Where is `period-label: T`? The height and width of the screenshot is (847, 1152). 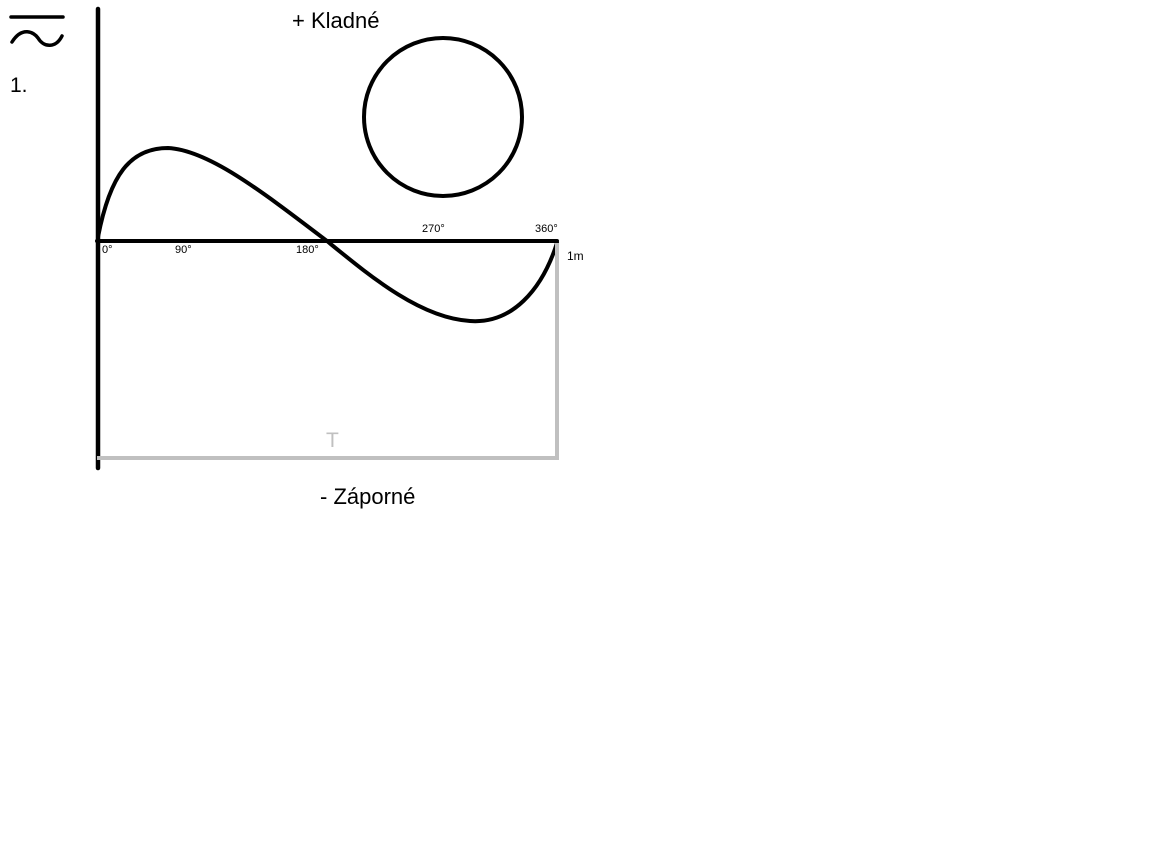 period-label: T is located at coordinates (332, 440).